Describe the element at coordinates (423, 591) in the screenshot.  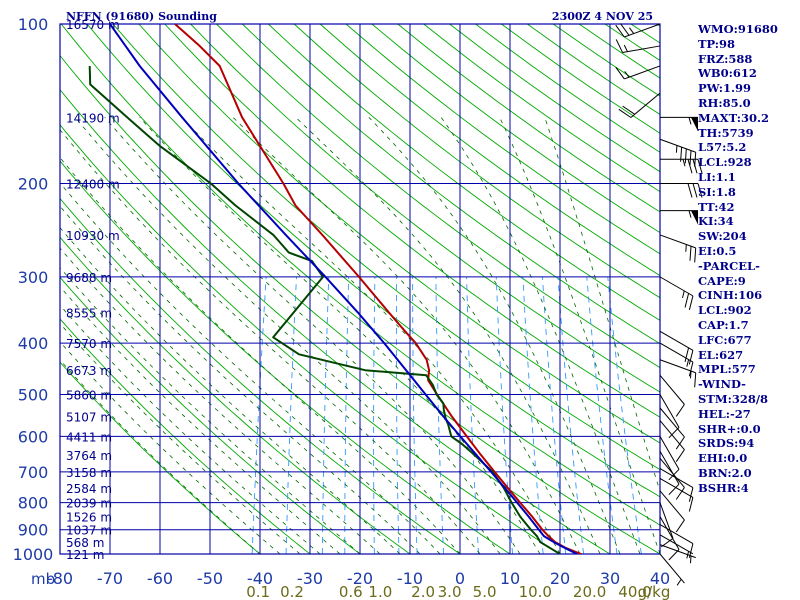
I see `mixing-ratio-label: 2.0` at that location.